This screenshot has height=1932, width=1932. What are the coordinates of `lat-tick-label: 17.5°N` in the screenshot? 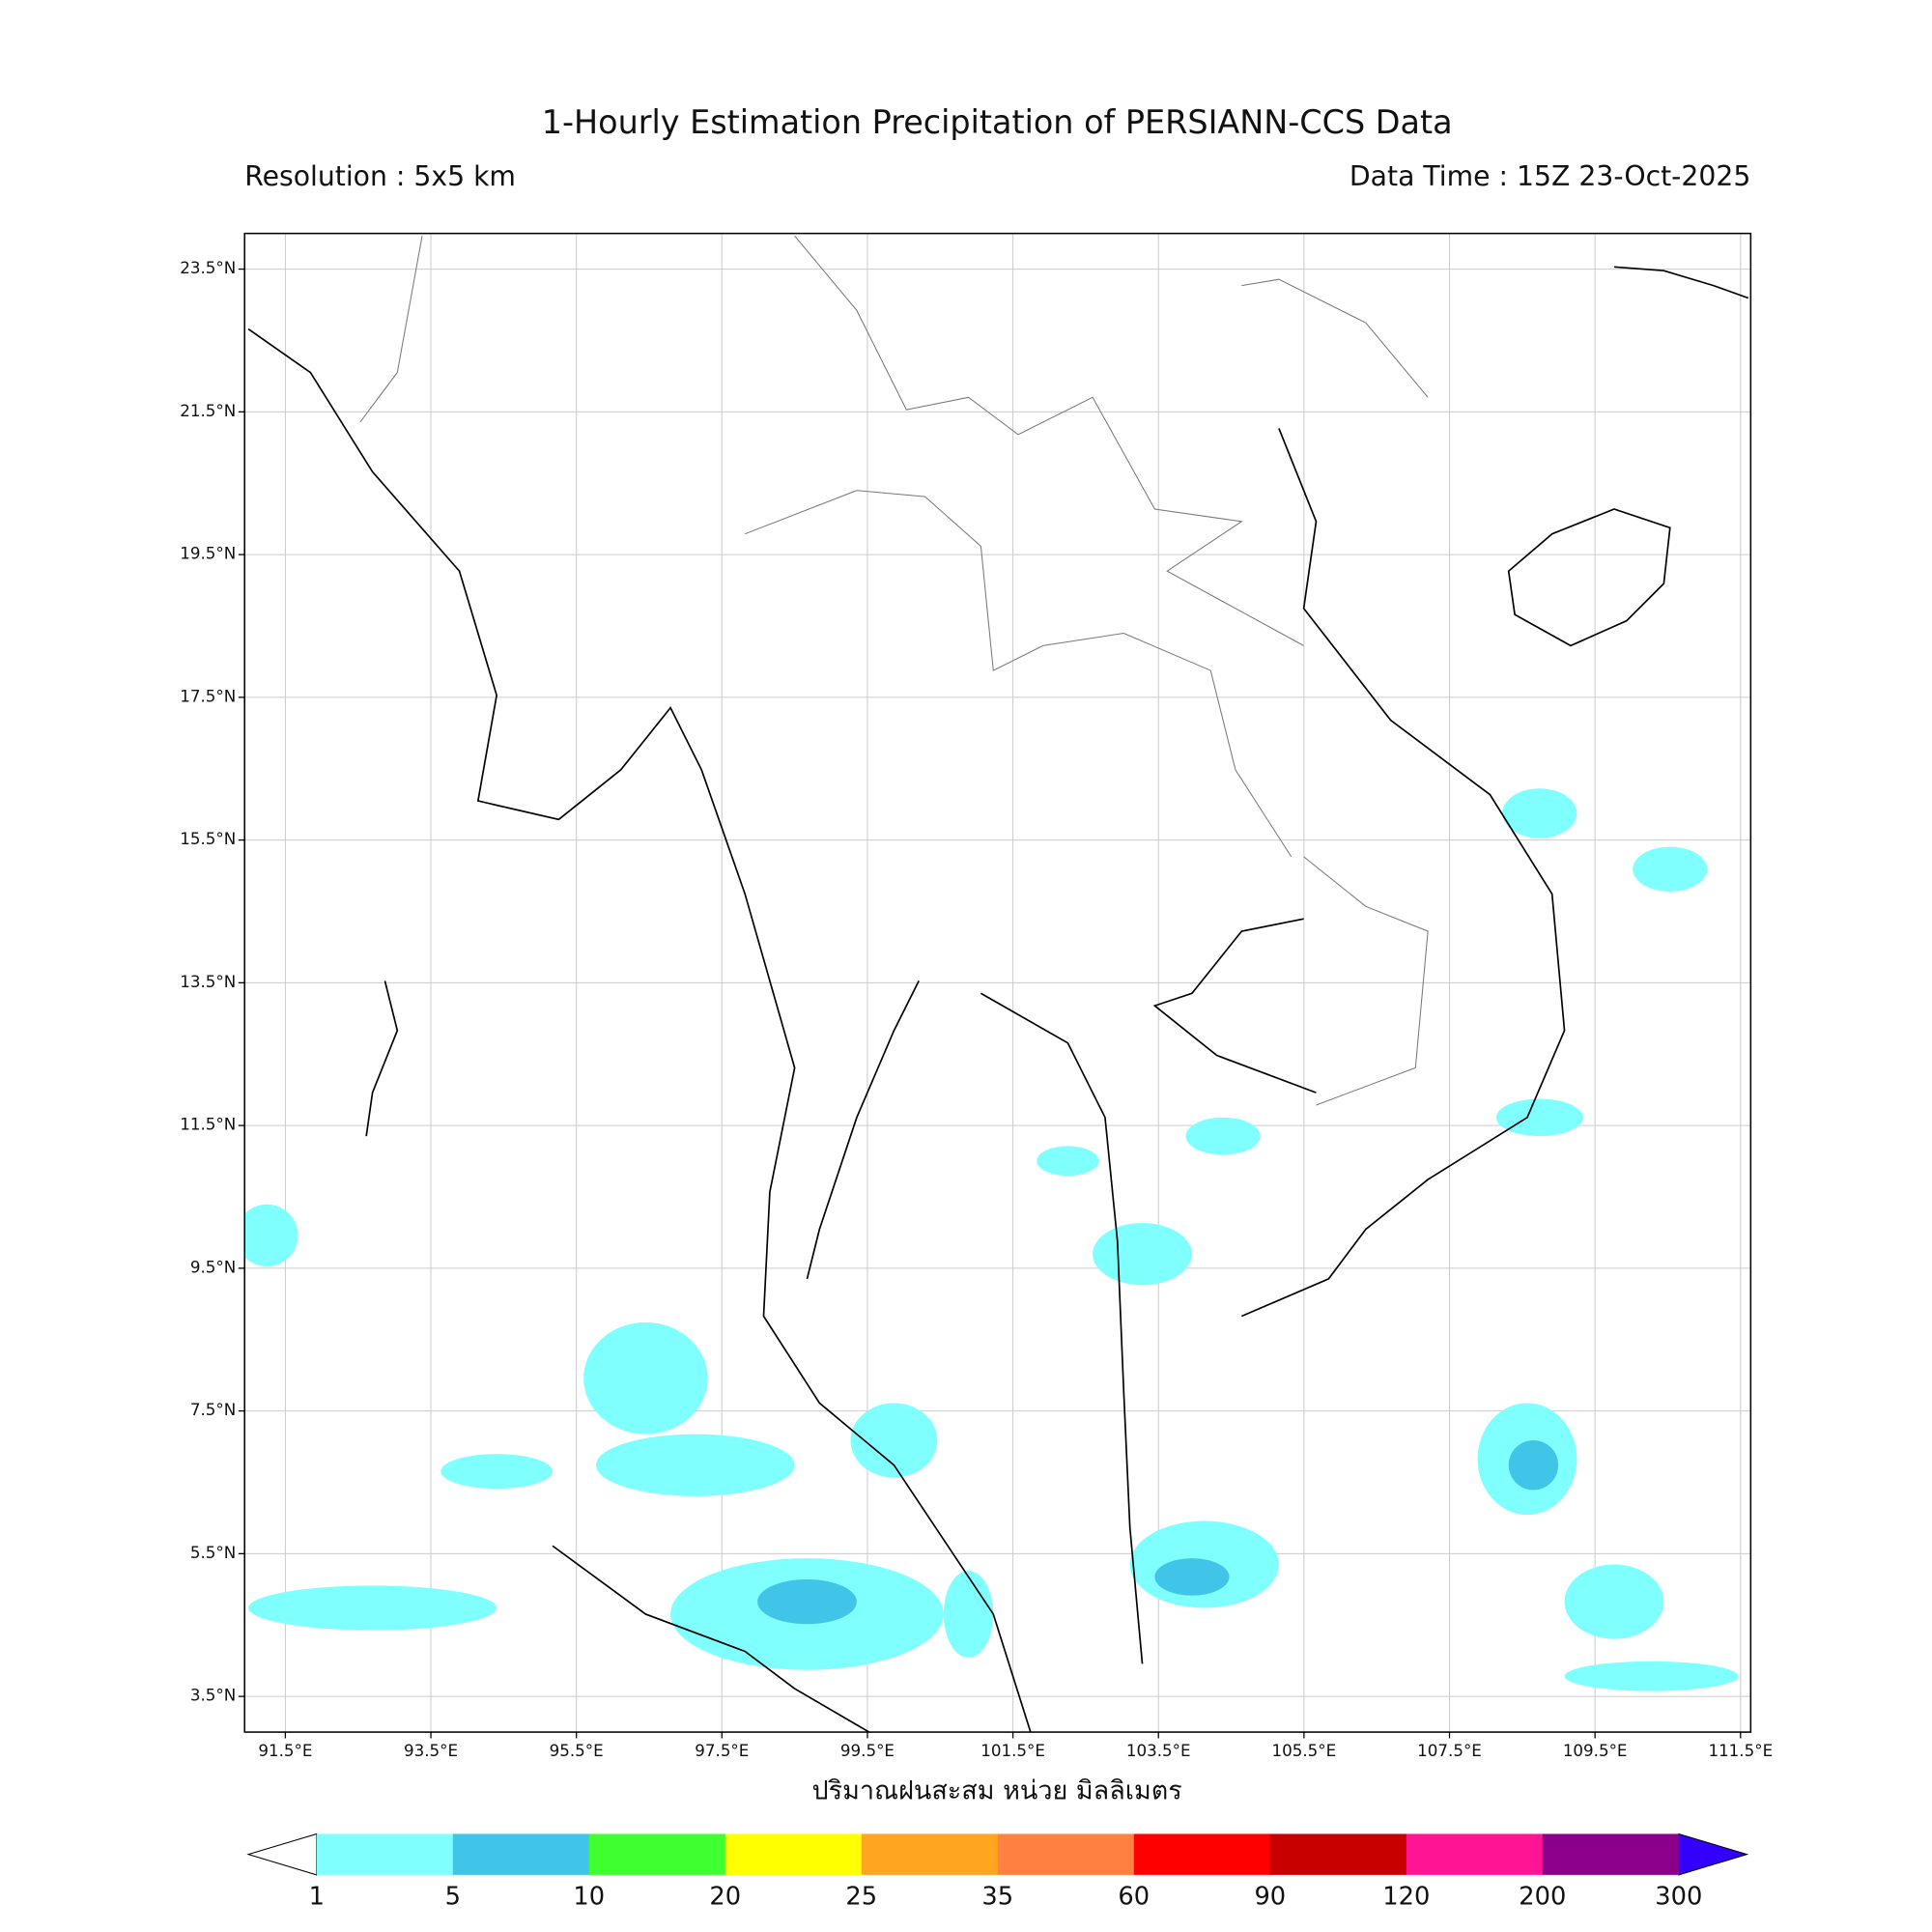 It's located at (208, 695).